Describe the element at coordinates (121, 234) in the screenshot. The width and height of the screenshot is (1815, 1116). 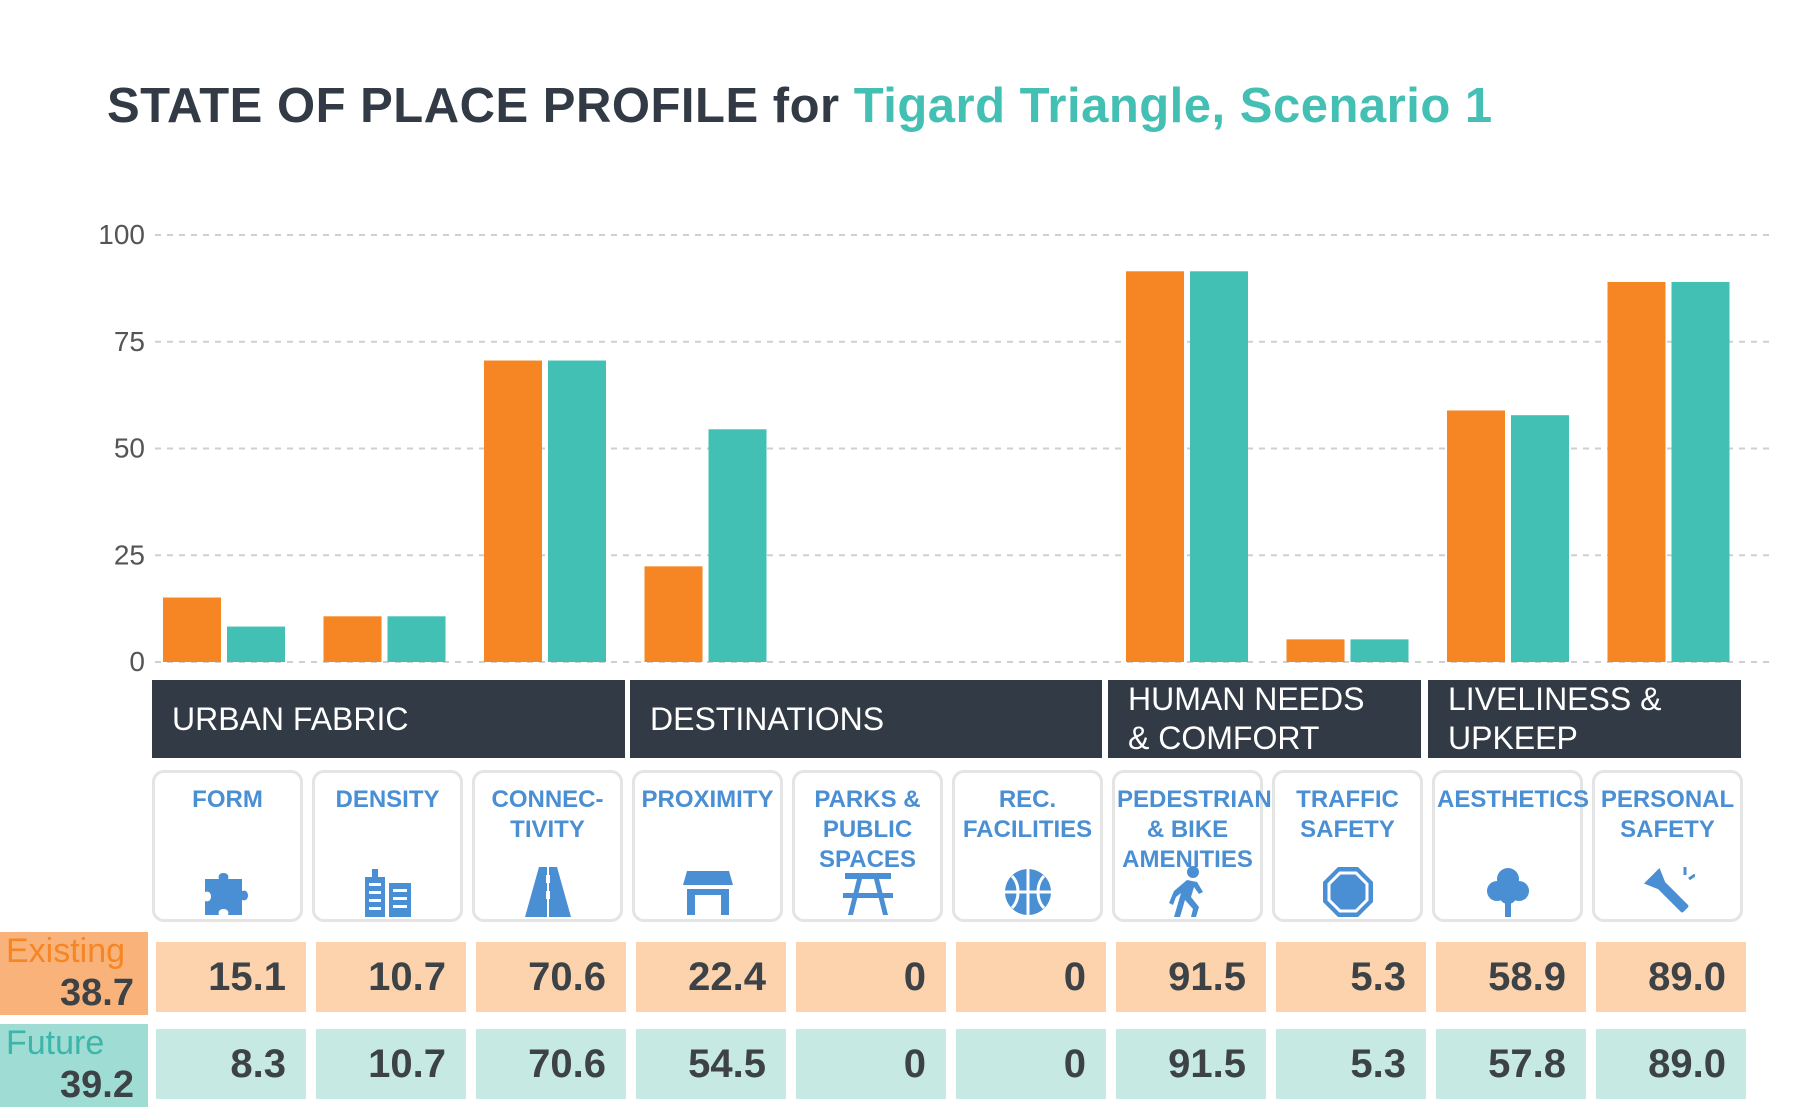
I see `y-tick-label: 100` at that location.